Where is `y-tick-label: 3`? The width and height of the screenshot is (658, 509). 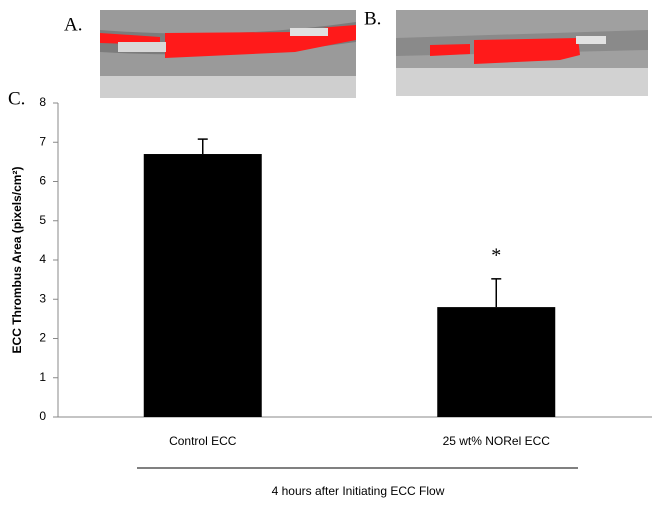
y-tick-label: 3 is located at coordinates (42, 298).